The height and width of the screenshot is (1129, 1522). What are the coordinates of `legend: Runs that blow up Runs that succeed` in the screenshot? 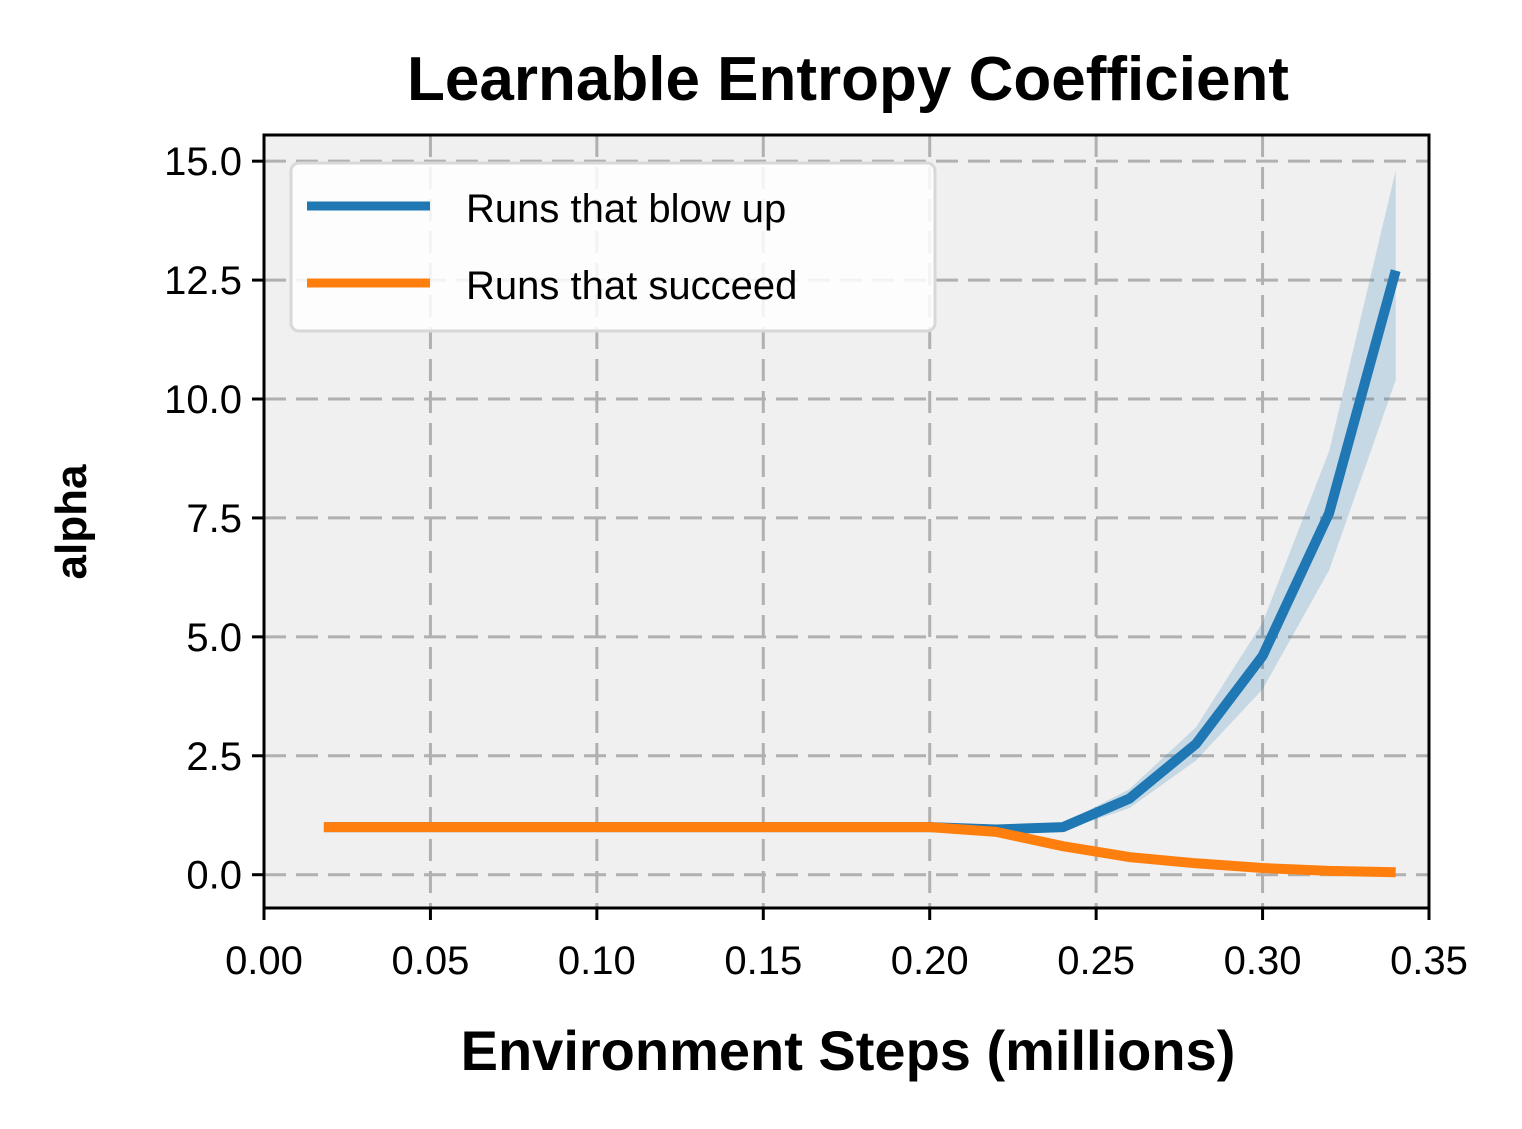 It's located at (613, 247).